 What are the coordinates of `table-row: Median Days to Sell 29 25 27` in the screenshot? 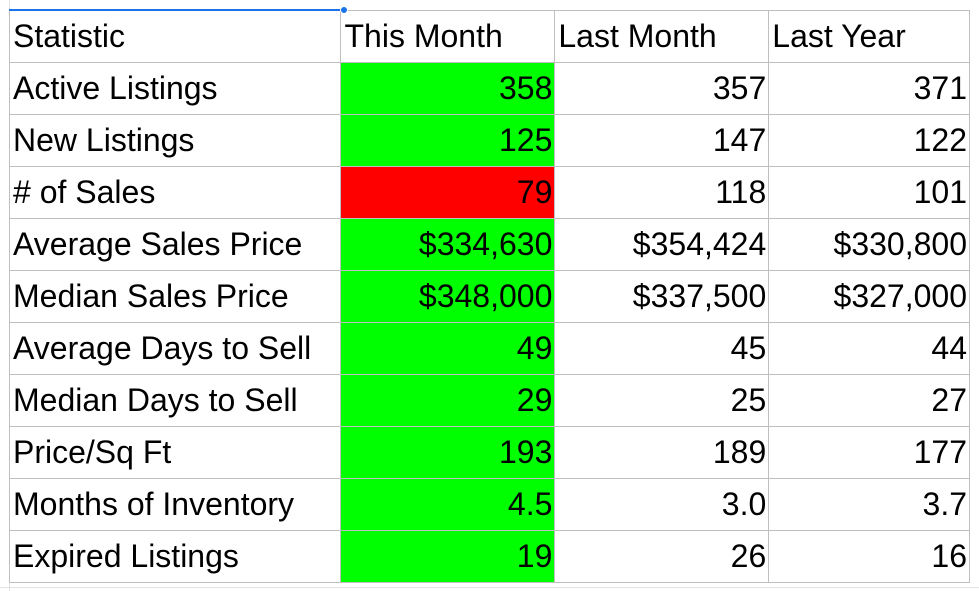 It's located at (489, 400).